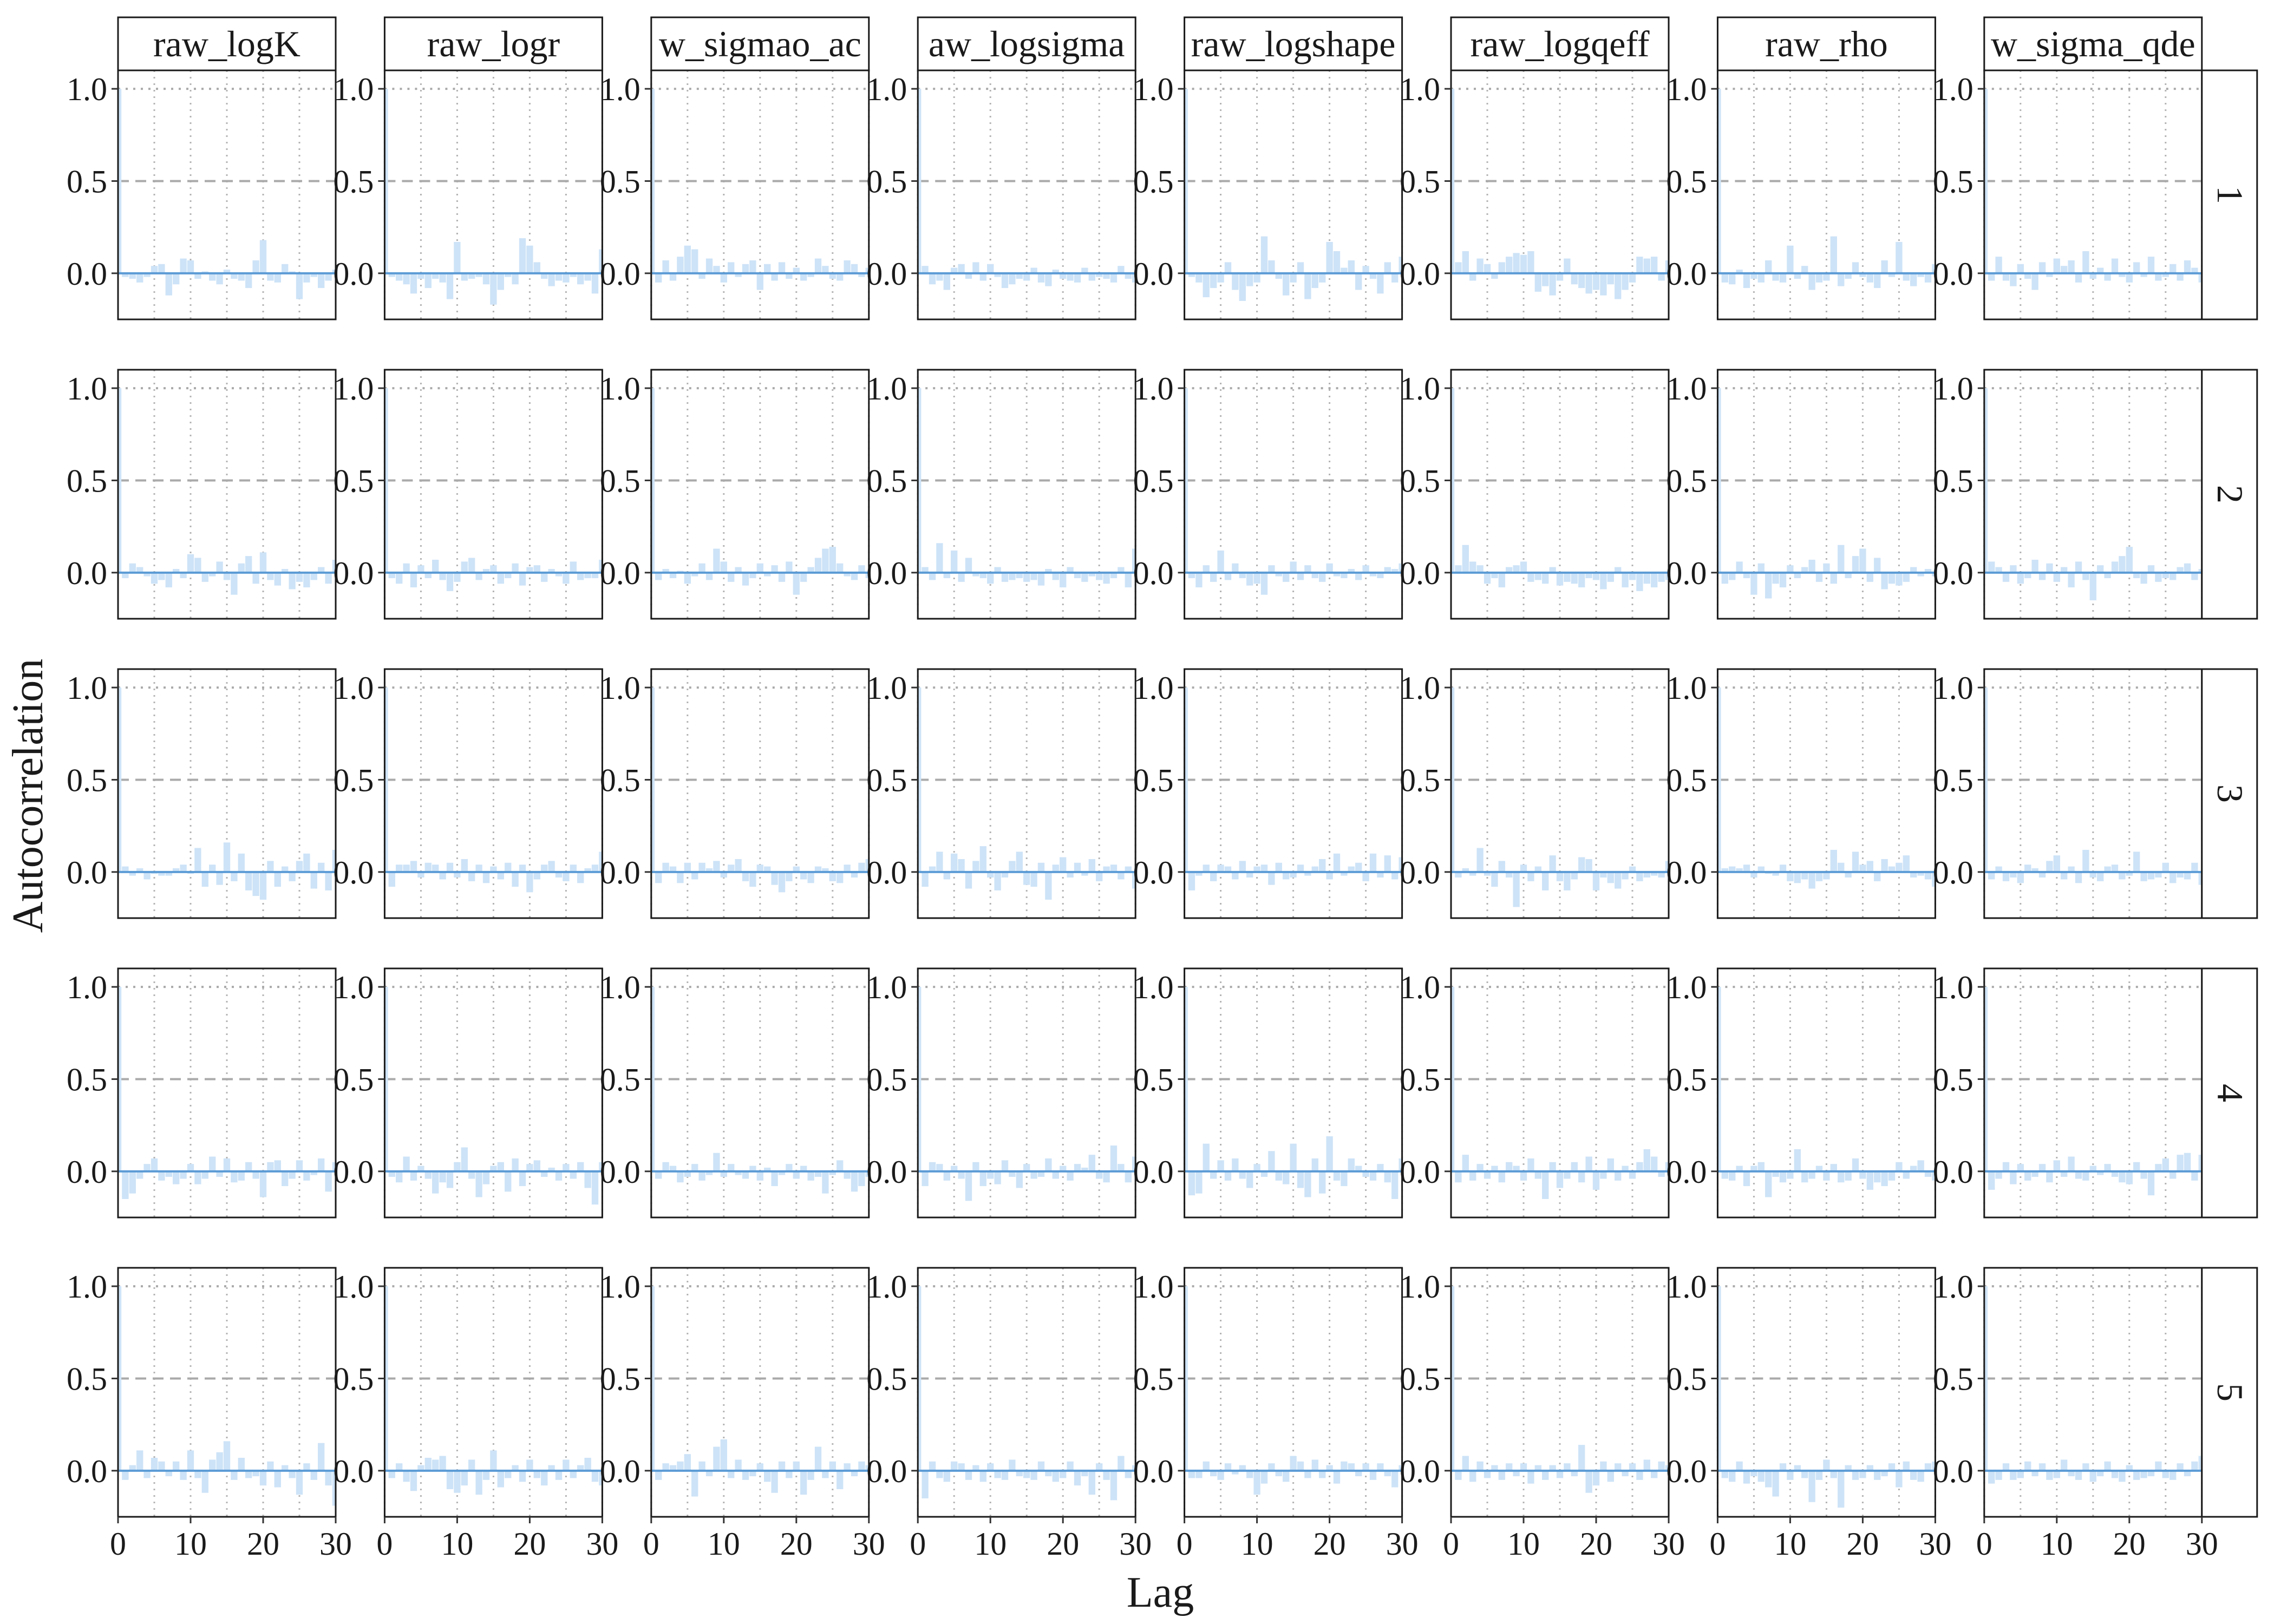 The height and width of the screenshot is (1624, 2274). What do you see at coordinates (1718, 1544) in the screenshot?
I see `x-tick-label: 0` at bounding box center [1718, 1544].